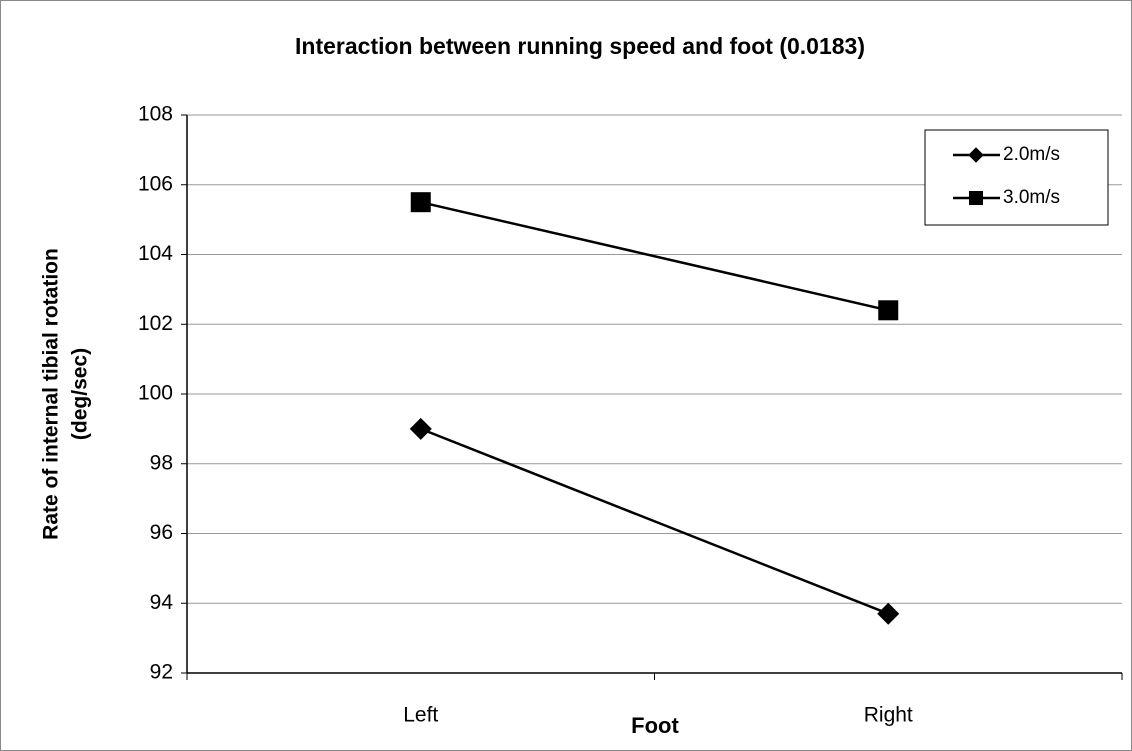  Describe the element at coordinates (162, 602) in the screenshot. I see `y-tick-label: 94` at that location.